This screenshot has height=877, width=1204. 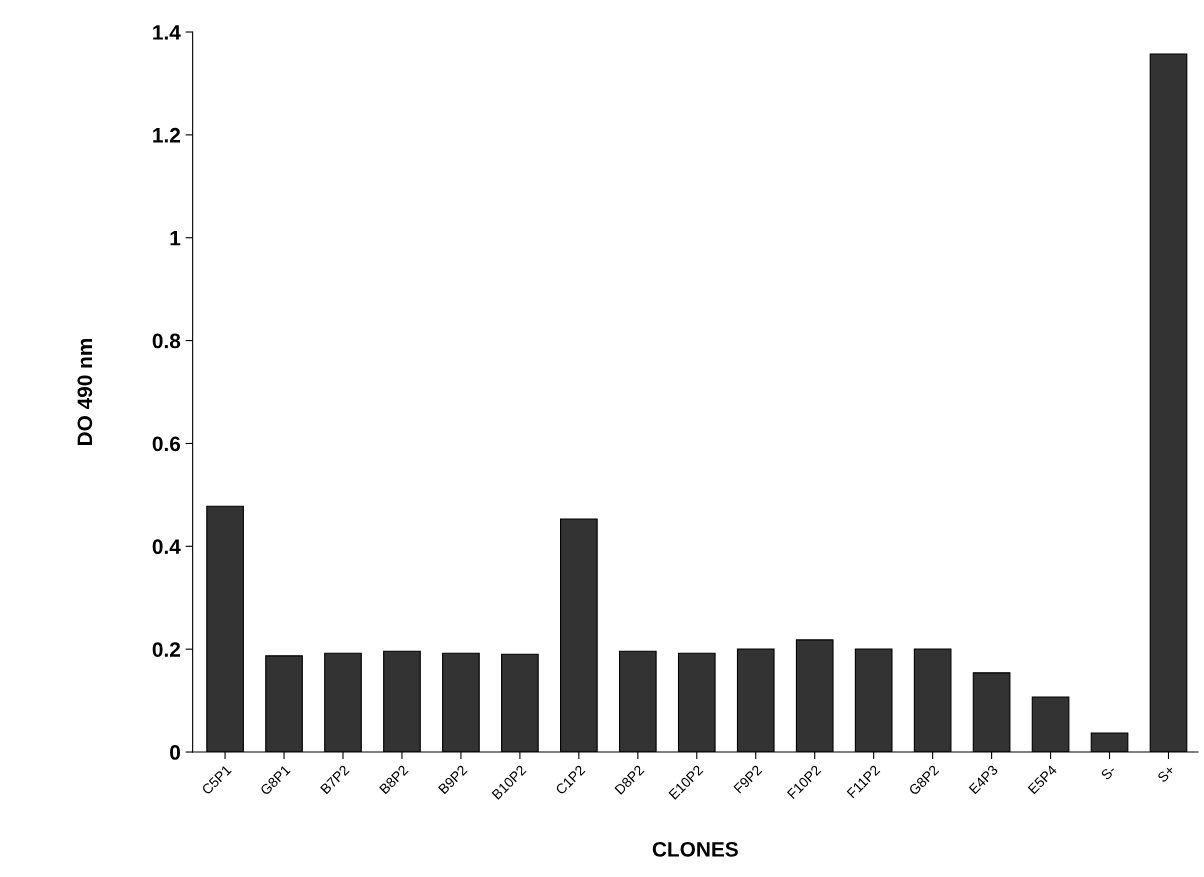 I want to click on x-tick-label: S-, so click(x=1108, y=772).